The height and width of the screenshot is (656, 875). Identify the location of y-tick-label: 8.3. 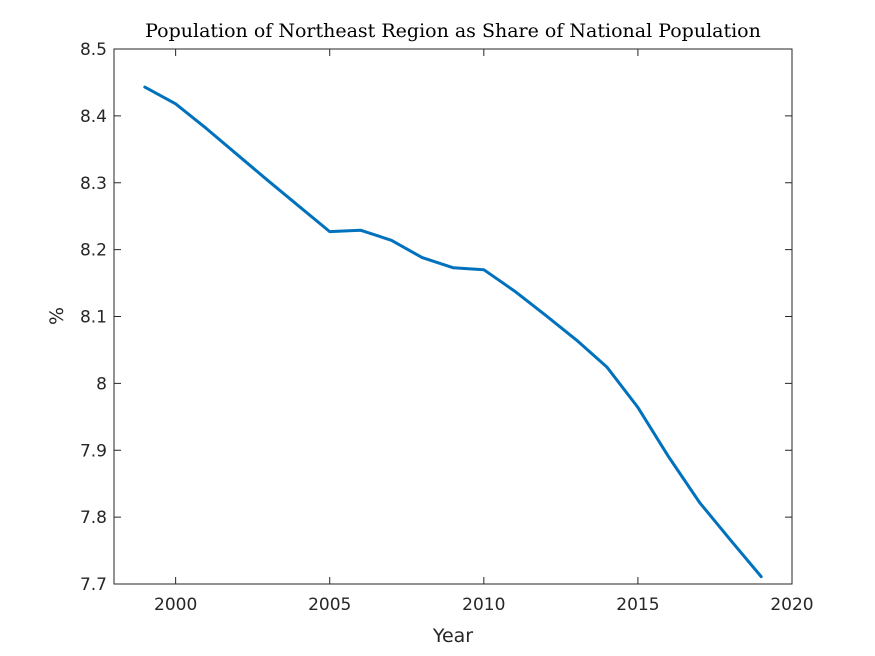
(93, 184).